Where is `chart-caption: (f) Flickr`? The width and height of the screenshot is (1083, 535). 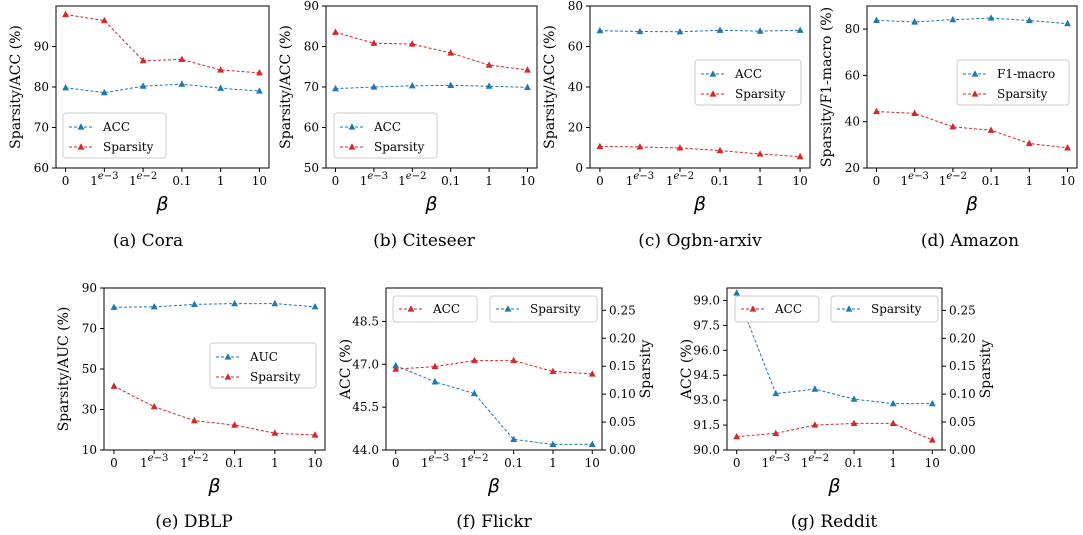 chart-caption: (f) Flickr is located at coordinates (494, 522).